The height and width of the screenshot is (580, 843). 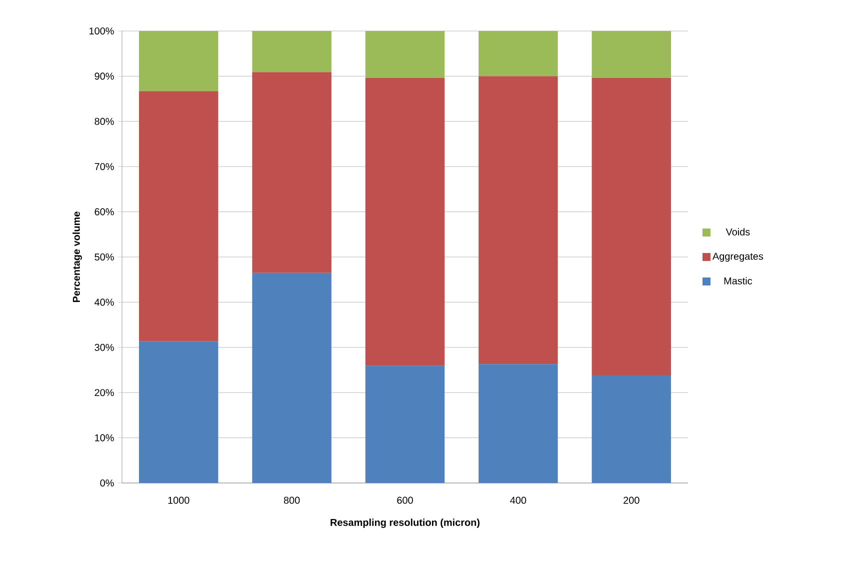 I want to click on x-axis-title: Resampling resolution (micron), so click(x=405, y=523).